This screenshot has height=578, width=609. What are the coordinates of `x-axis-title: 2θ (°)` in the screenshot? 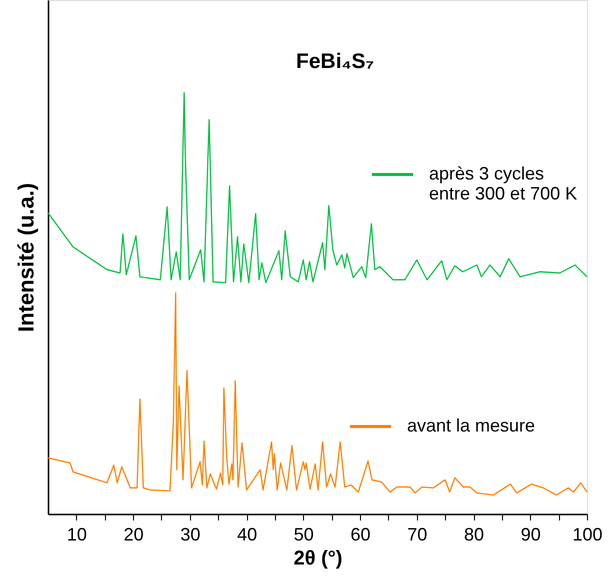 It's located at (318, 559).